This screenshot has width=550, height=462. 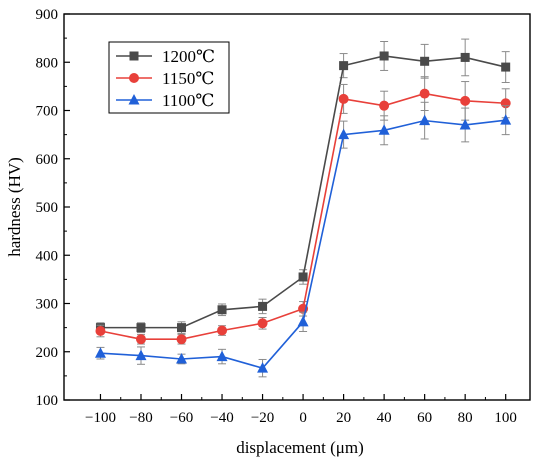 What do you see at coordinates (188, 56) in the screenshot?
I see `legend-label: 1200℃` at bounding box center [188, 56].